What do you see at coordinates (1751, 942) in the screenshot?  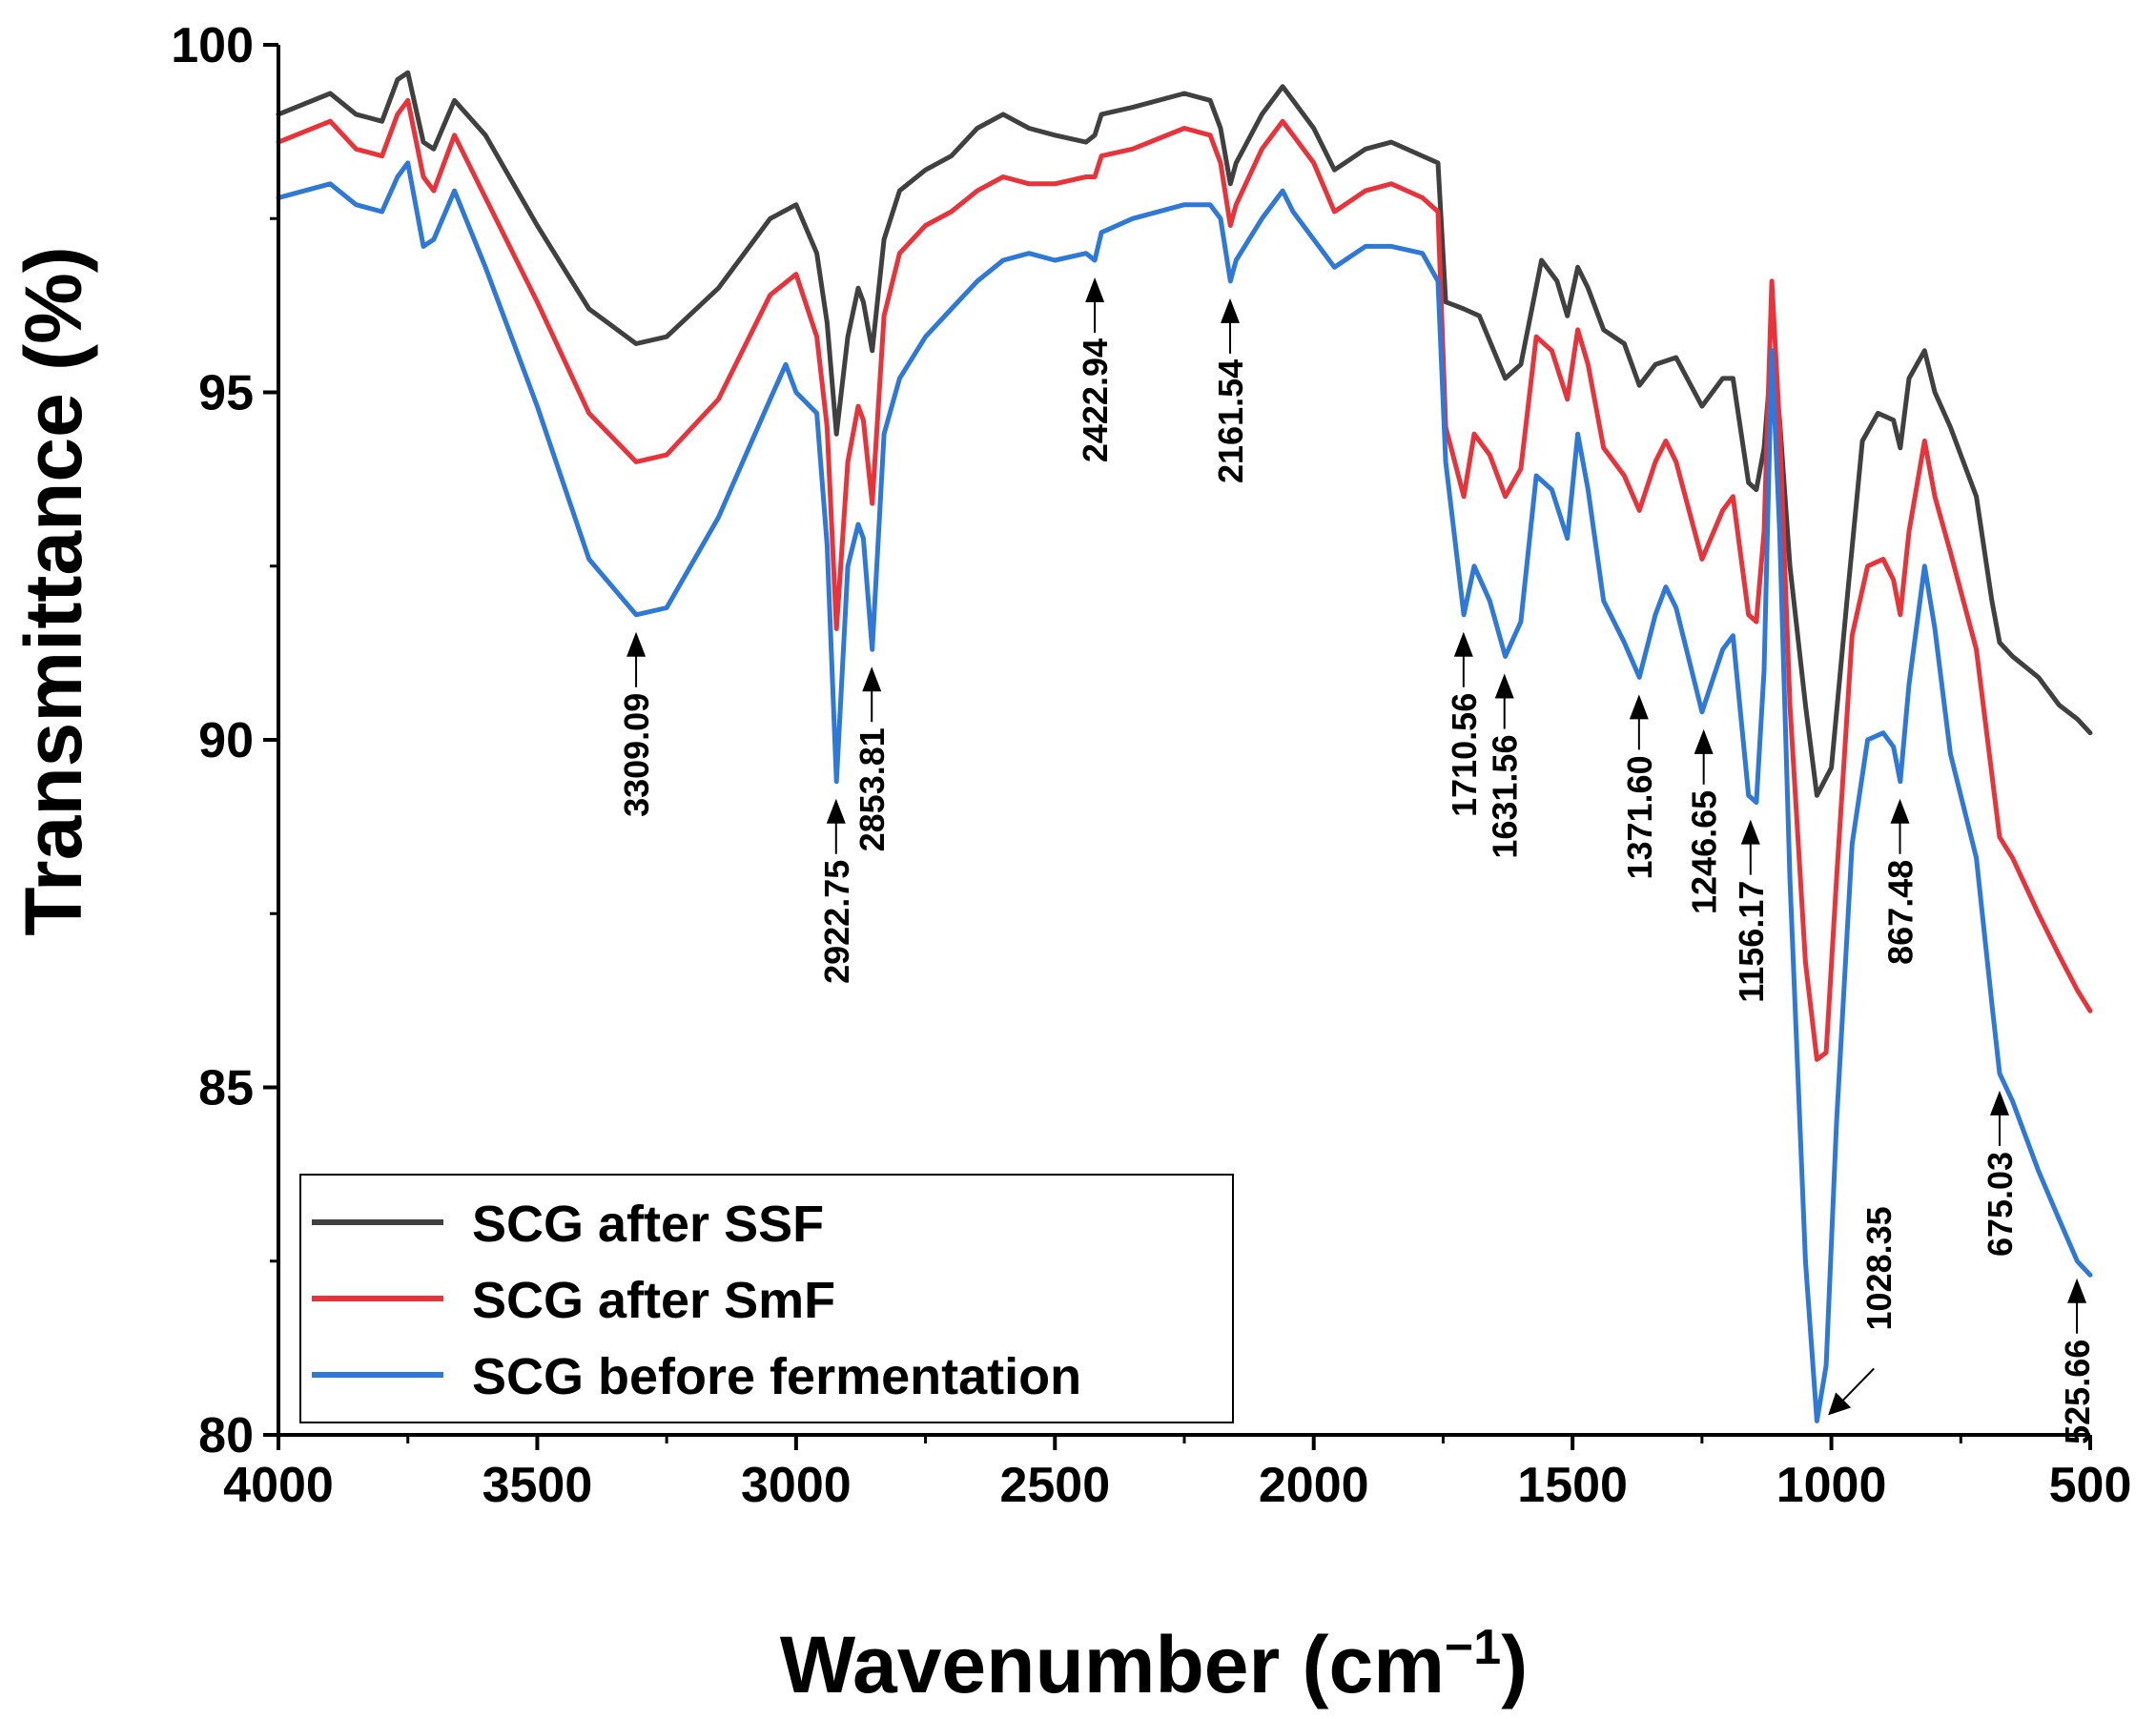 I see `peak-label: 1156.17` at bounding box center [1751, 942].